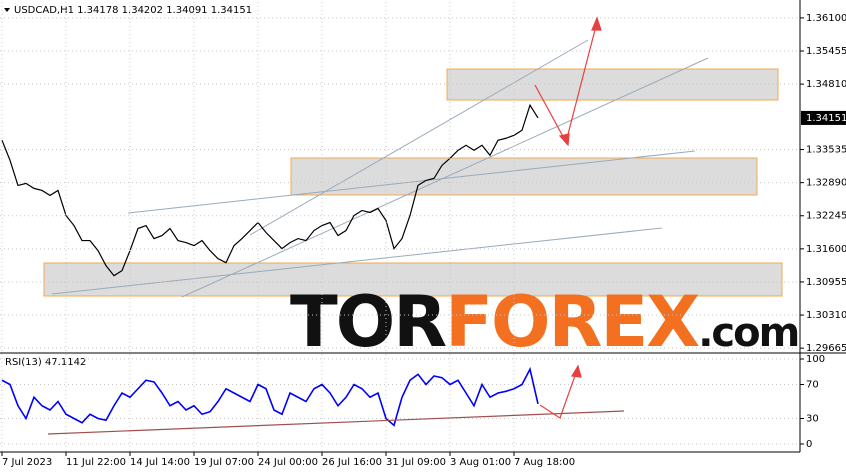 The height and width of the screenshot is (472, 846). I want to click on y-tick-label: 100, so click(815, 359).